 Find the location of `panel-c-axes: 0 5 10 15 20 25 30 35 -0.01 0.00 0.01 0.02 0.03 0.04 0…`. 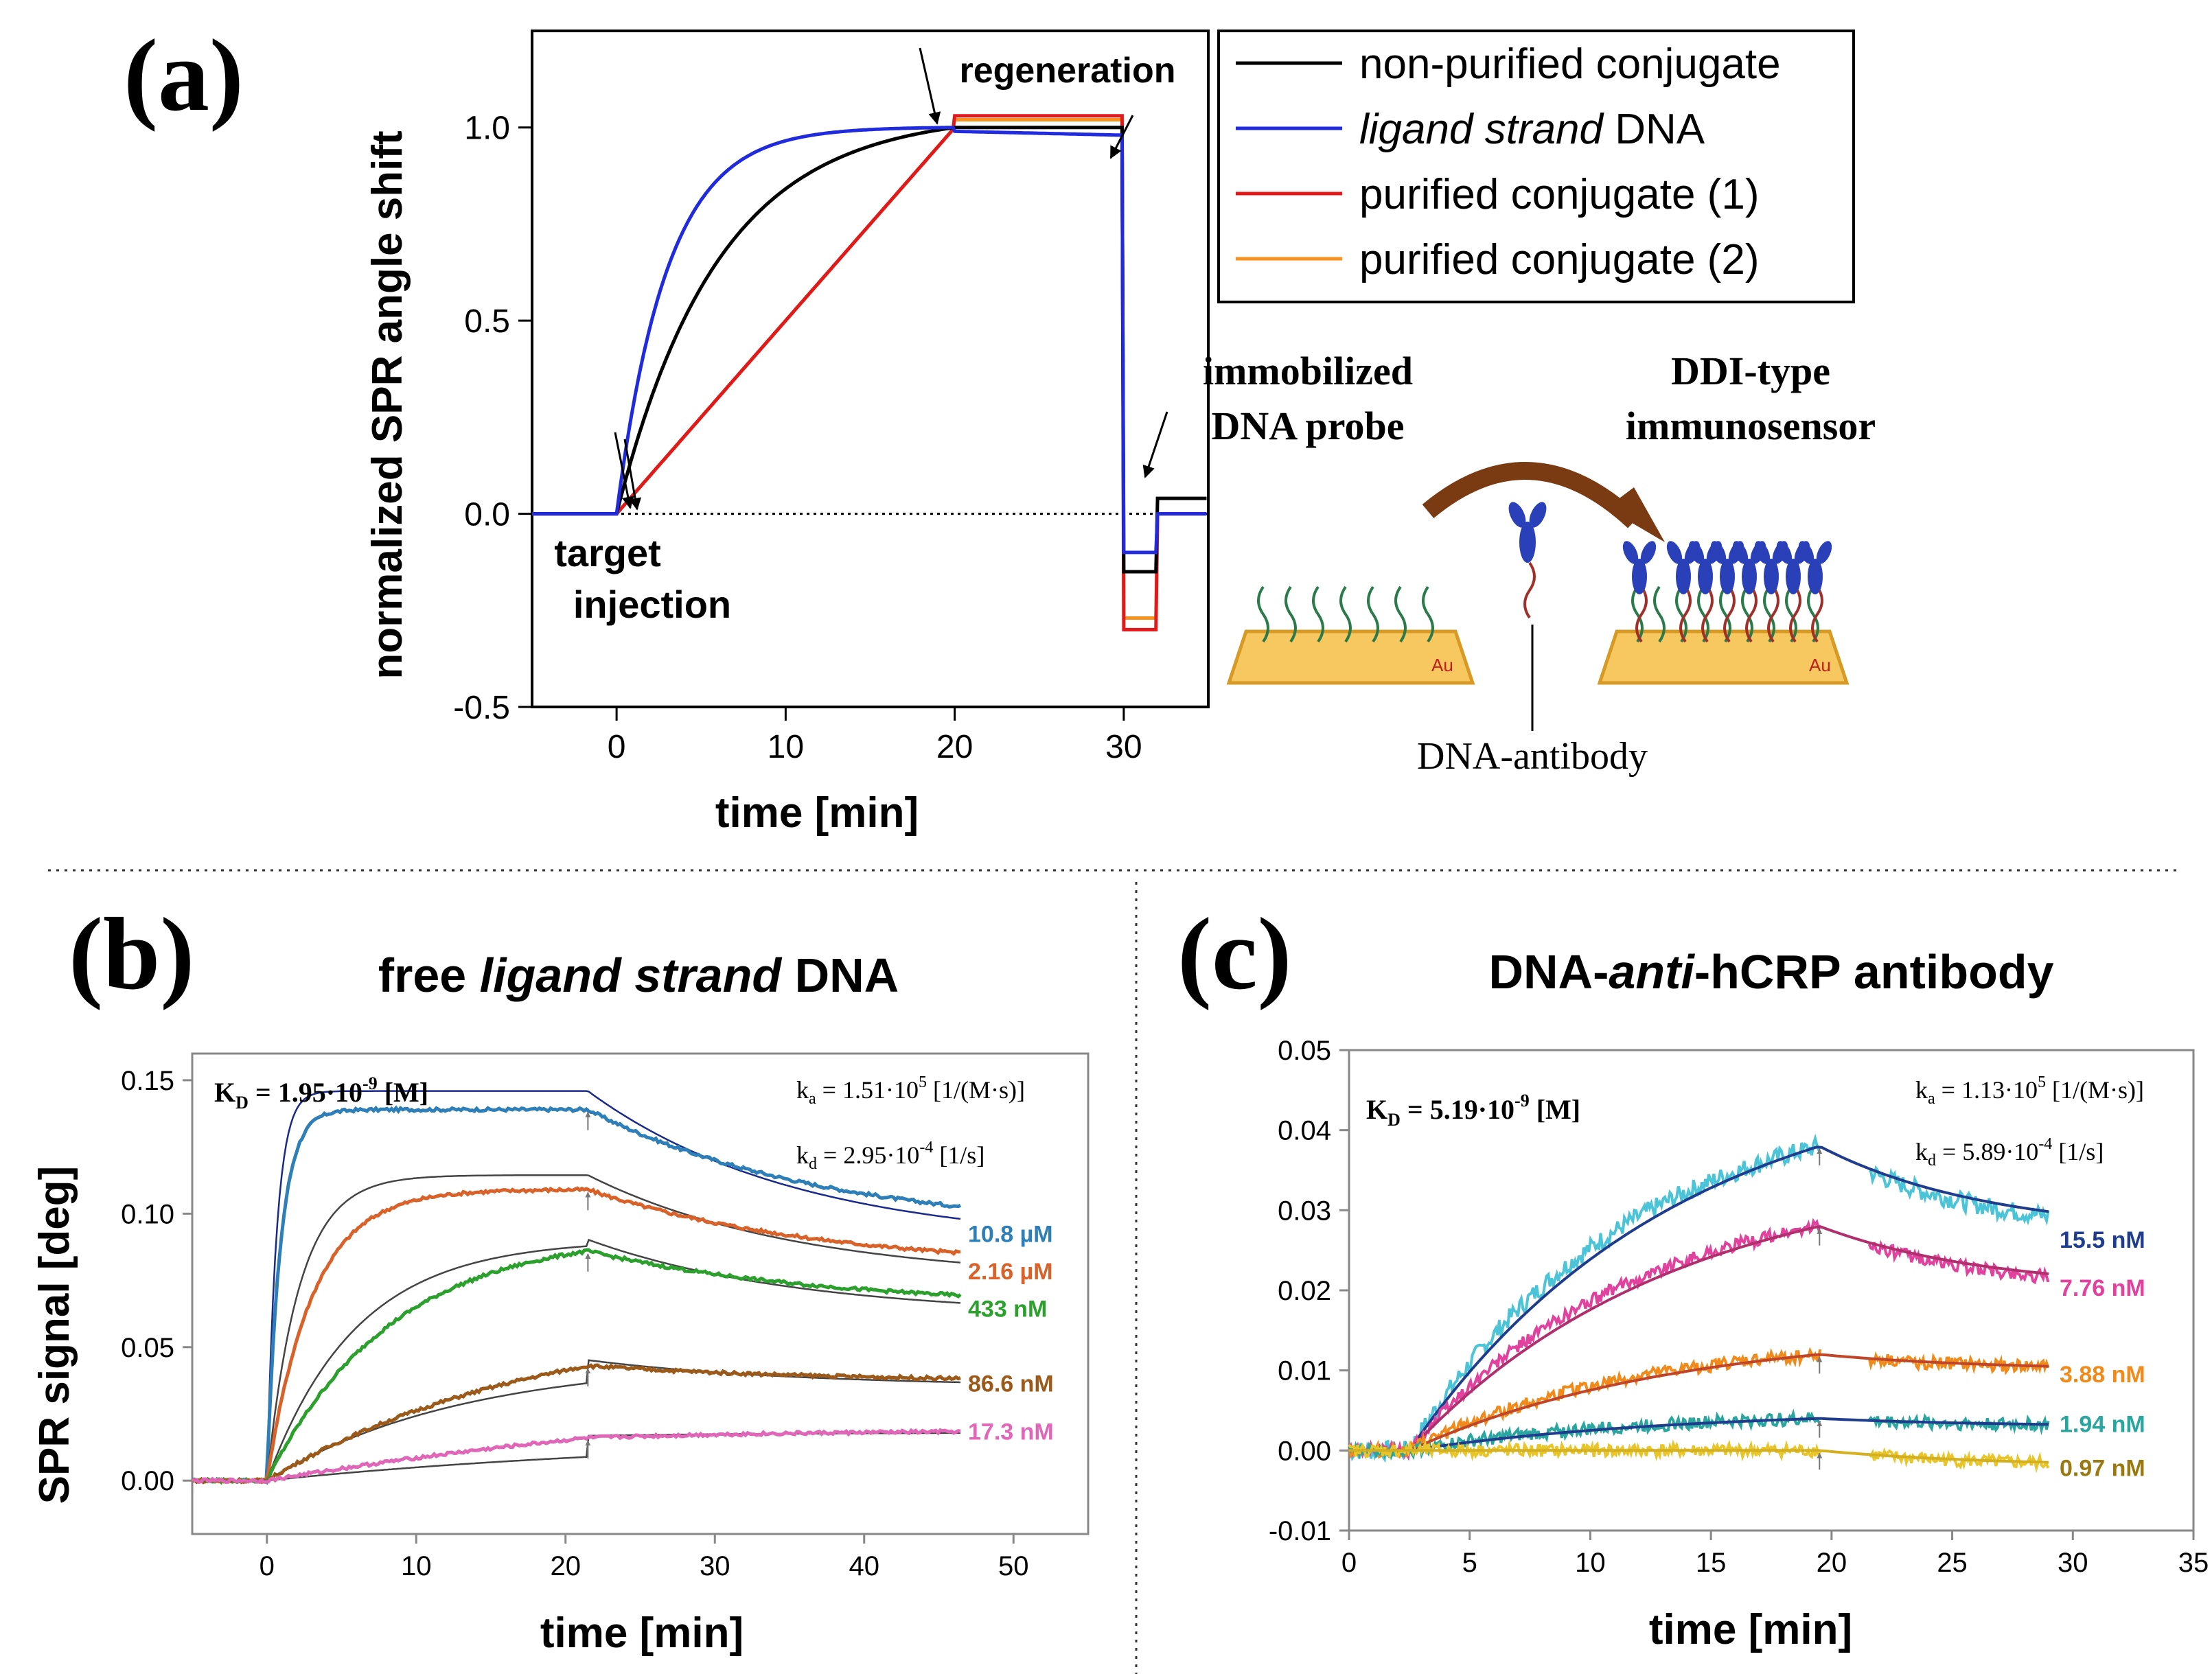

panel-c-axes: 0 5 10 15 20 25 30 35 -0.01 0.00 0.01 0.02 0.03 0.04 0… is located at coordinates (1739, 1307).